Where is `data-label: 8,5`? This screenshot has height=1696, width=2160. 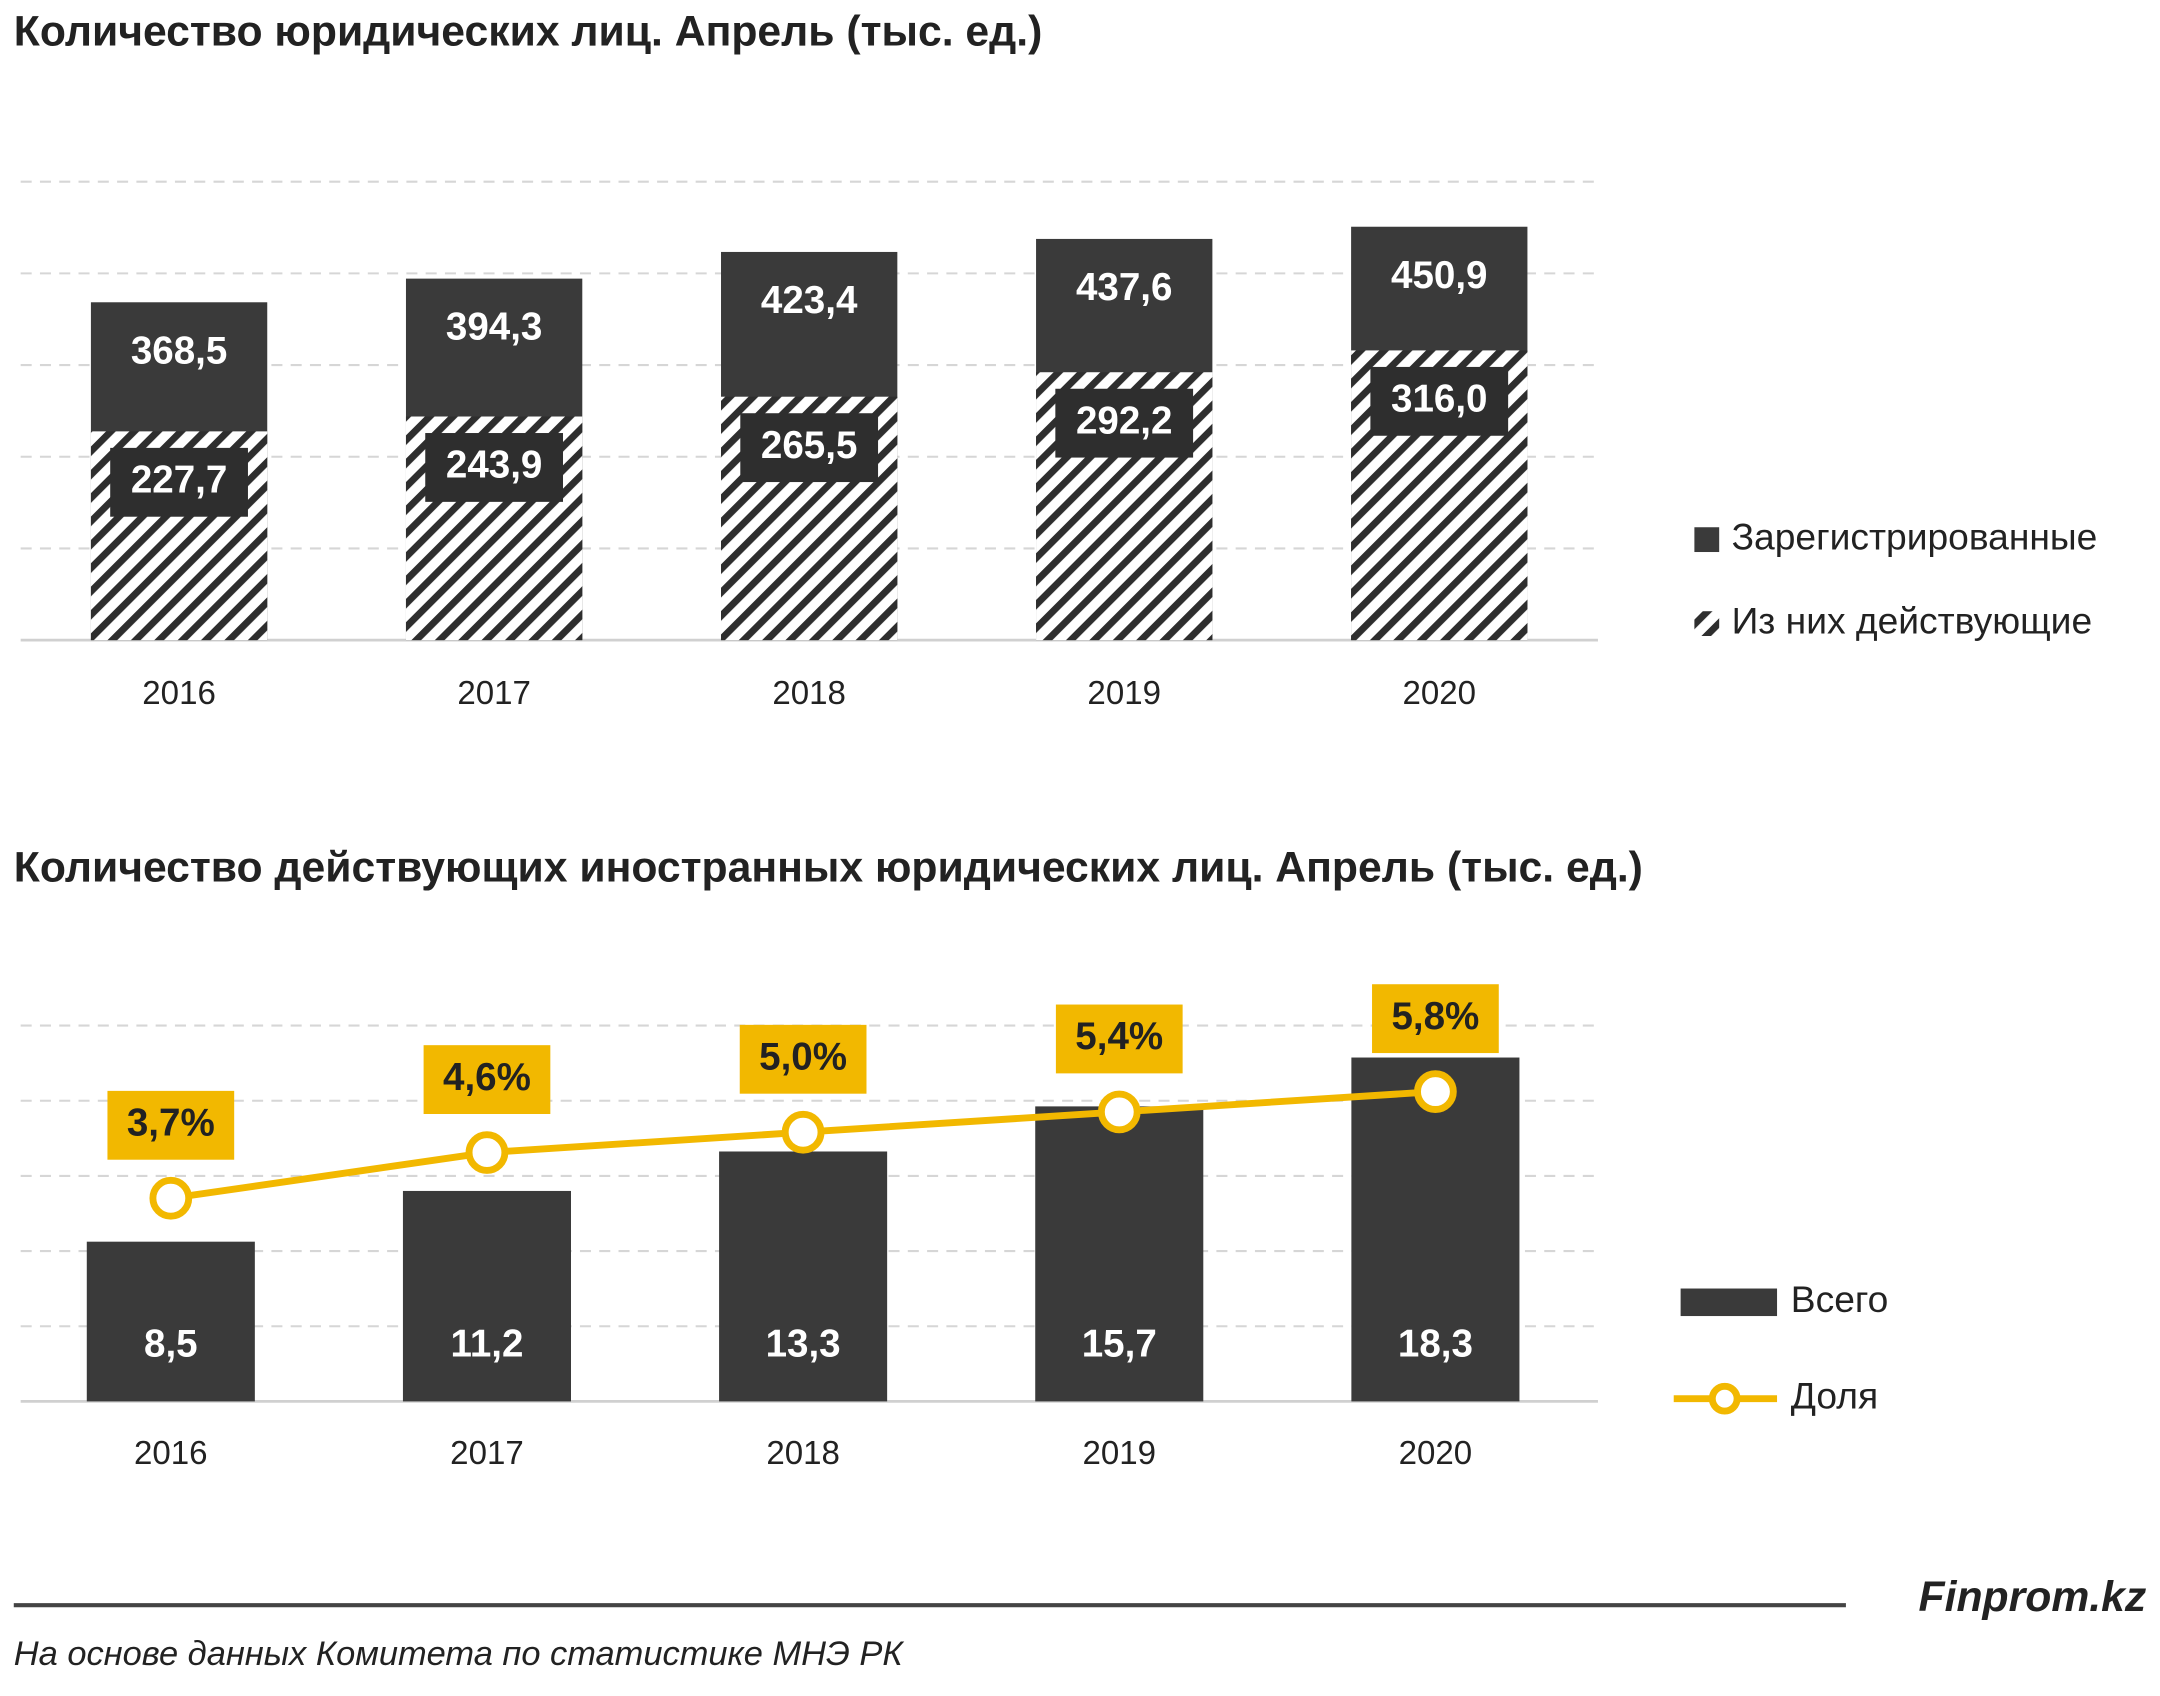
data-label: 8,5 is located at coordinates (171, 1344).